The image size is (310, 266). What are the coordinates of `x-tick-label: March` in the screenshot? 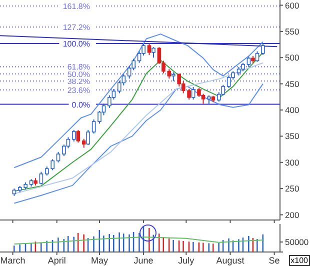 It's located at (13, 260).